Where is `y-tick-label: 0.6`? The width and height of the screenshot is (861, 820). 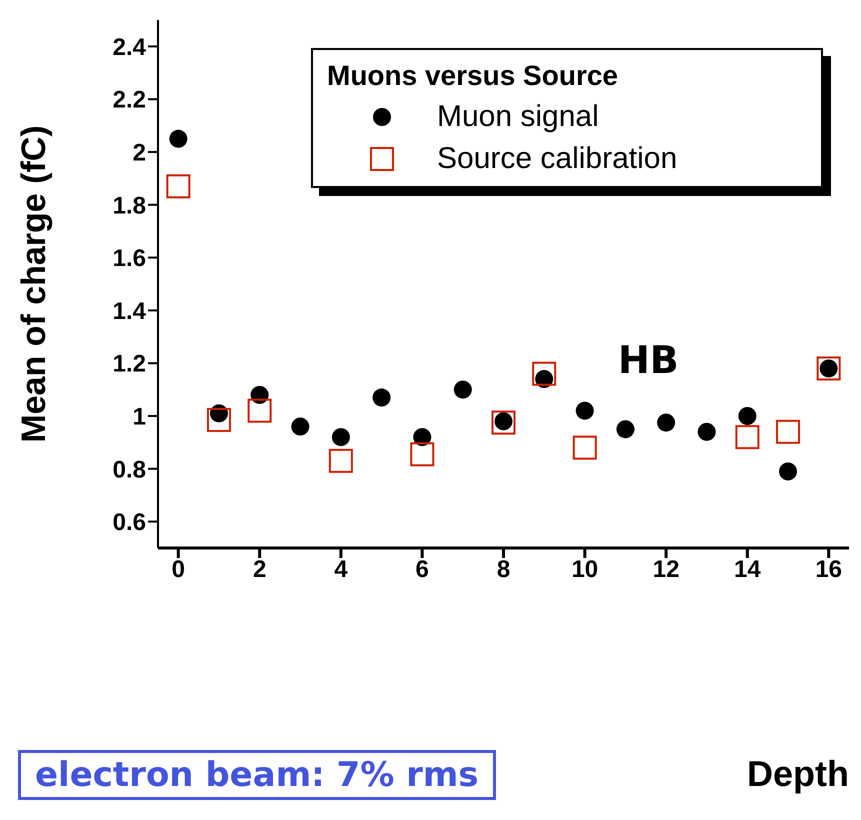 y-tick-label: 0.6 is located at coordinates (129, 522).